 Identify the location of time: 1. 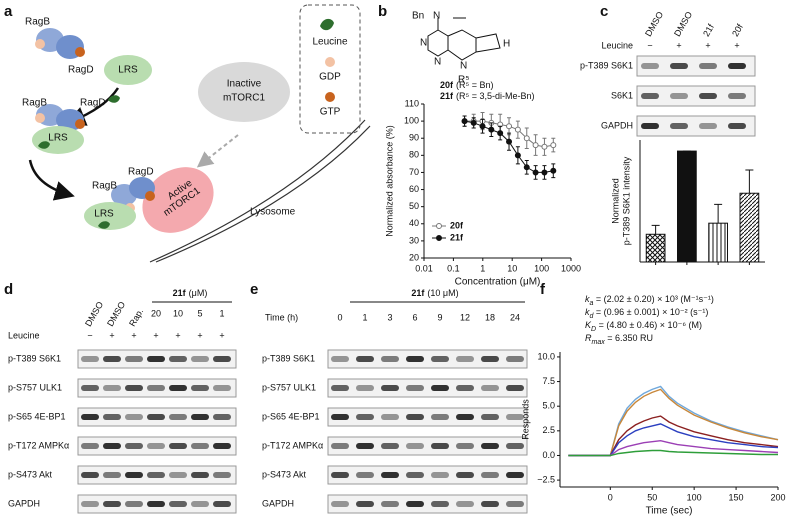
(364, 317).